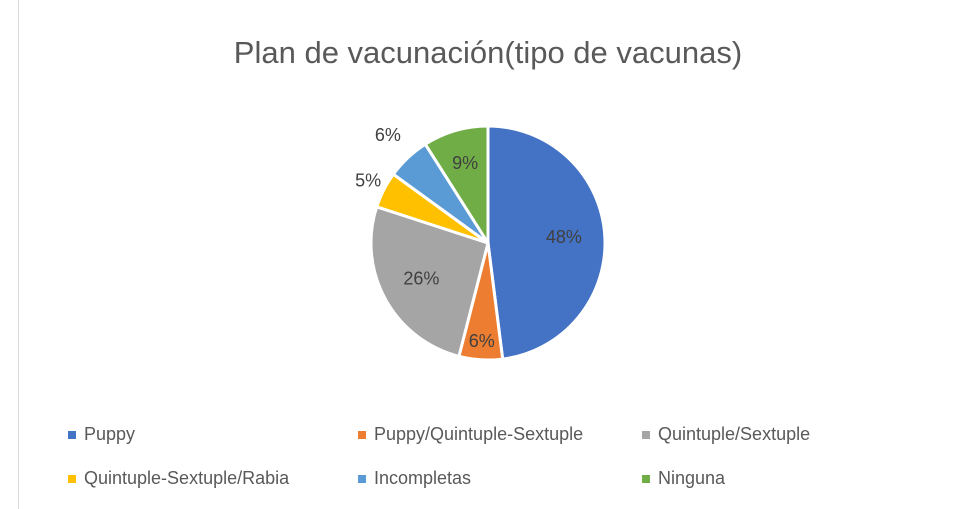 The width and height of the screenshot is (962, 509). What do you see at coordinates (734, 434) in the screenshot?
I see `legend-label: Quintuple/Sextuple` at bounding box center [734, 434].